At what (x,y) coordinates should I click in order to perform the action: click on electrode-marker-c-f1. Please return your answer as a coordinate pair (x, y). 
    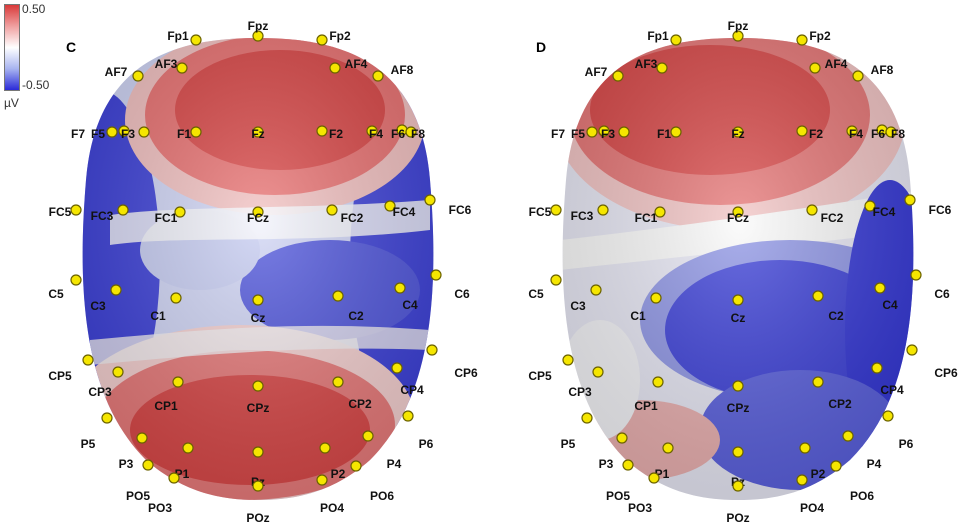
    Looking at the image, I should click on (196, 132).